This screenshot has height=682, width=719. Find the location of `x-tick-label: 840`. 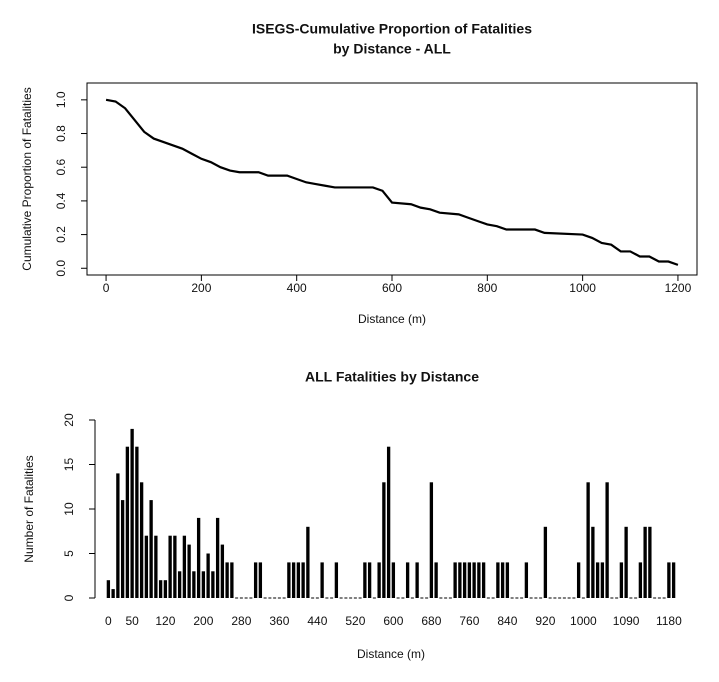

x-tick-label: 840 is located at coordinates (507, 621).